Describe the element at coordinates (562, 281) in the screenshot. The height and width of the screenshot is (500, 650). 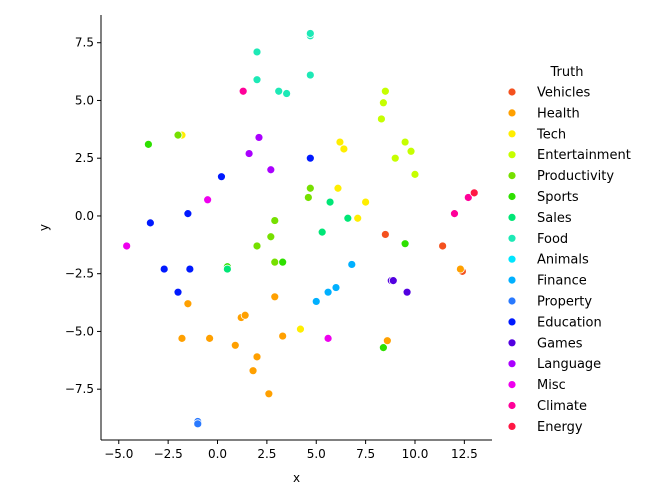
I see `legend-label: Finance` at that location.